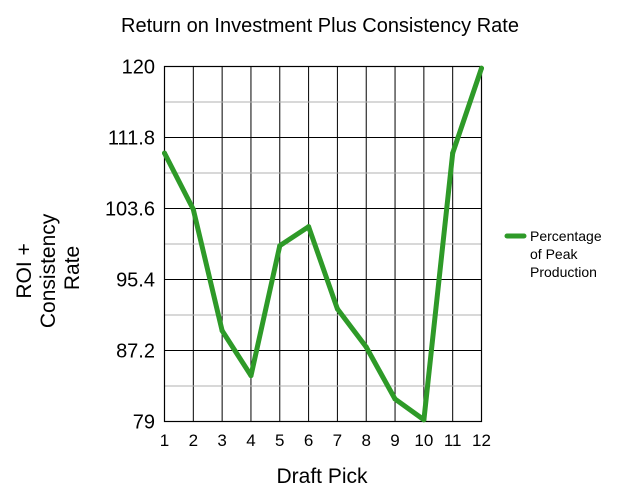 The height and width of the screenshot is (495, 641). I want to click on x-tick-label: 8, so click(365, 440).